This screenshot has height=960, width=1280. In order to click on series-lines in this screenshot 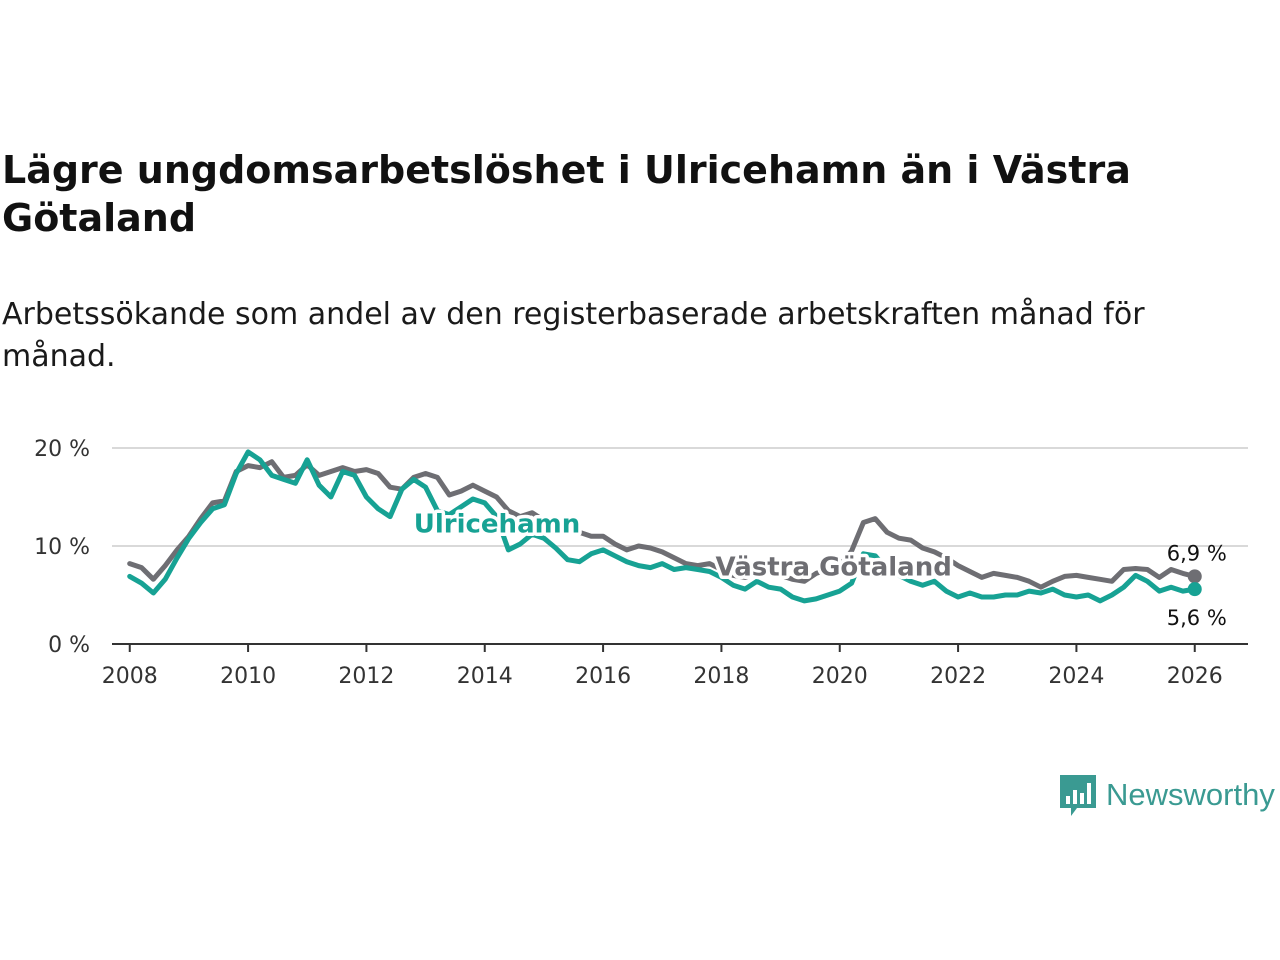, I will do `click(664, 526)`.